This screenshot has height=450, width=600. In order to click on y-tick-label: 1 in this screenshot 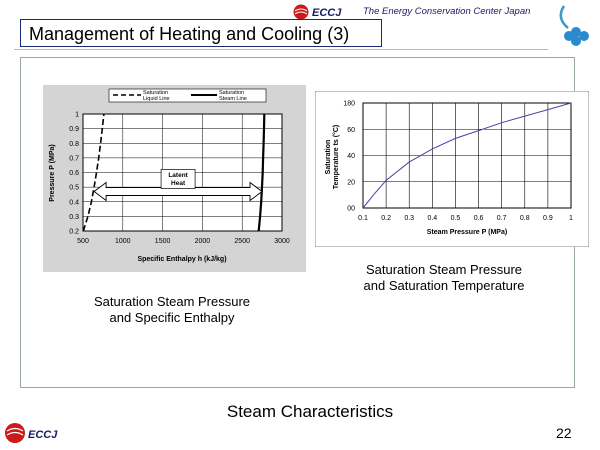, I will do `click(77, 115)`.